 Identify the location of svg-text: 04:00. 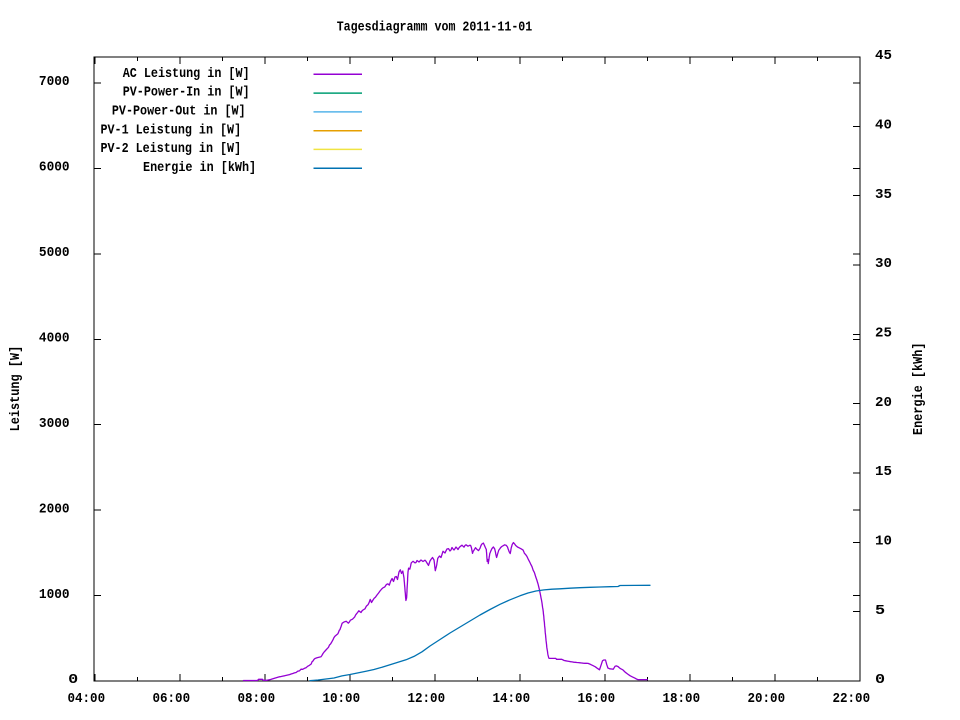
(87, 699).